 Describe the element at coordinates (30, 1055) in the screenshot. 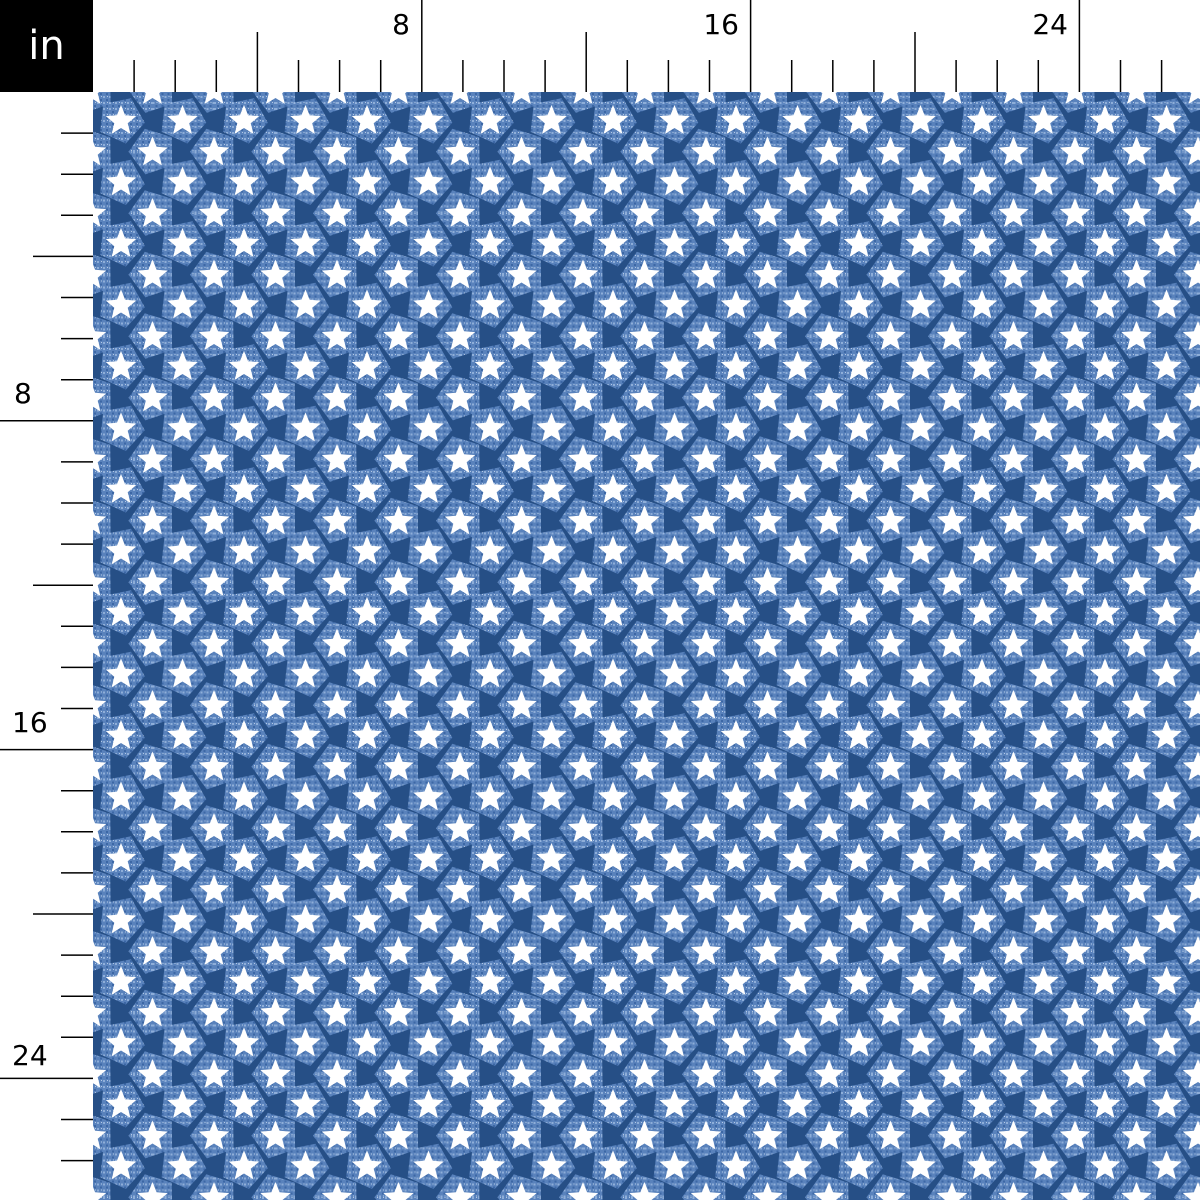

I see `left-label-24: 24` at that location.